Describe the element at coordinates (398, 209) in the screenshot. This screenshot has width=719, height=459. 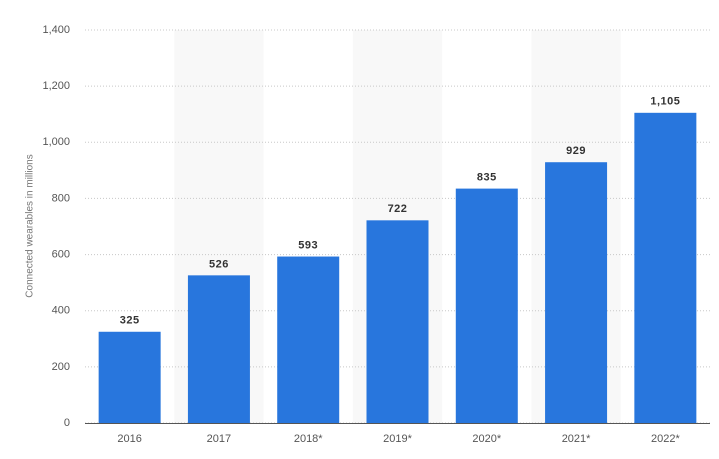
I see `value-label: 722` at that location.